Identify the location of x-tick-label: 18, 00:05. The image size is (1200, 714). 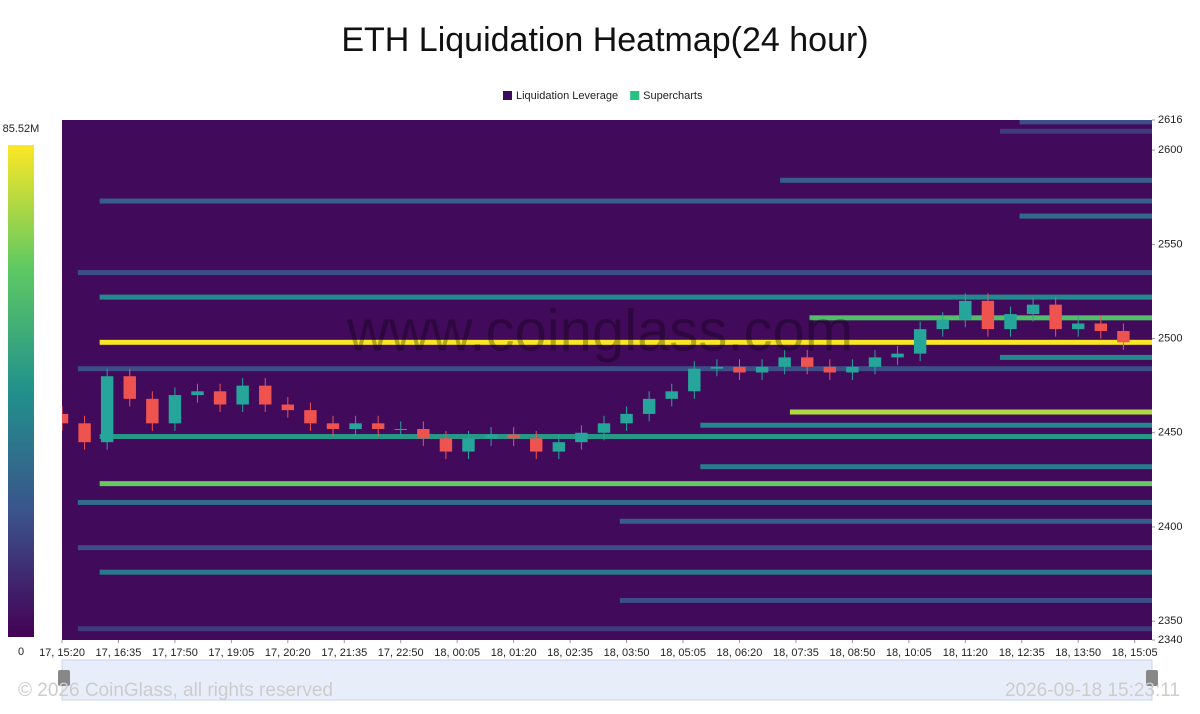
(457, 653).